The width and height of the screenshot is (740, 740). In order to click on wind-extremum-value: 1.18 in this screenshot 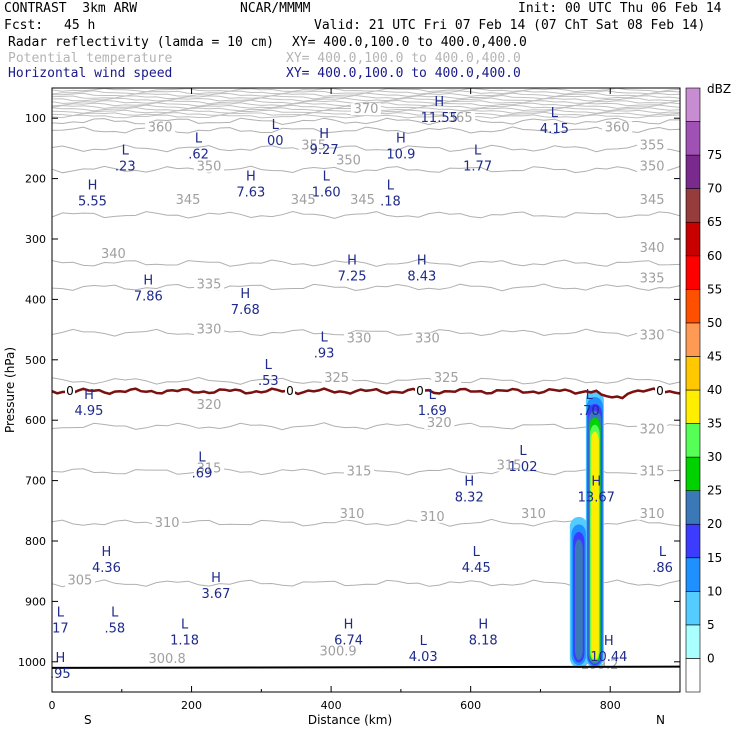, I will do `click(184, 641)`.